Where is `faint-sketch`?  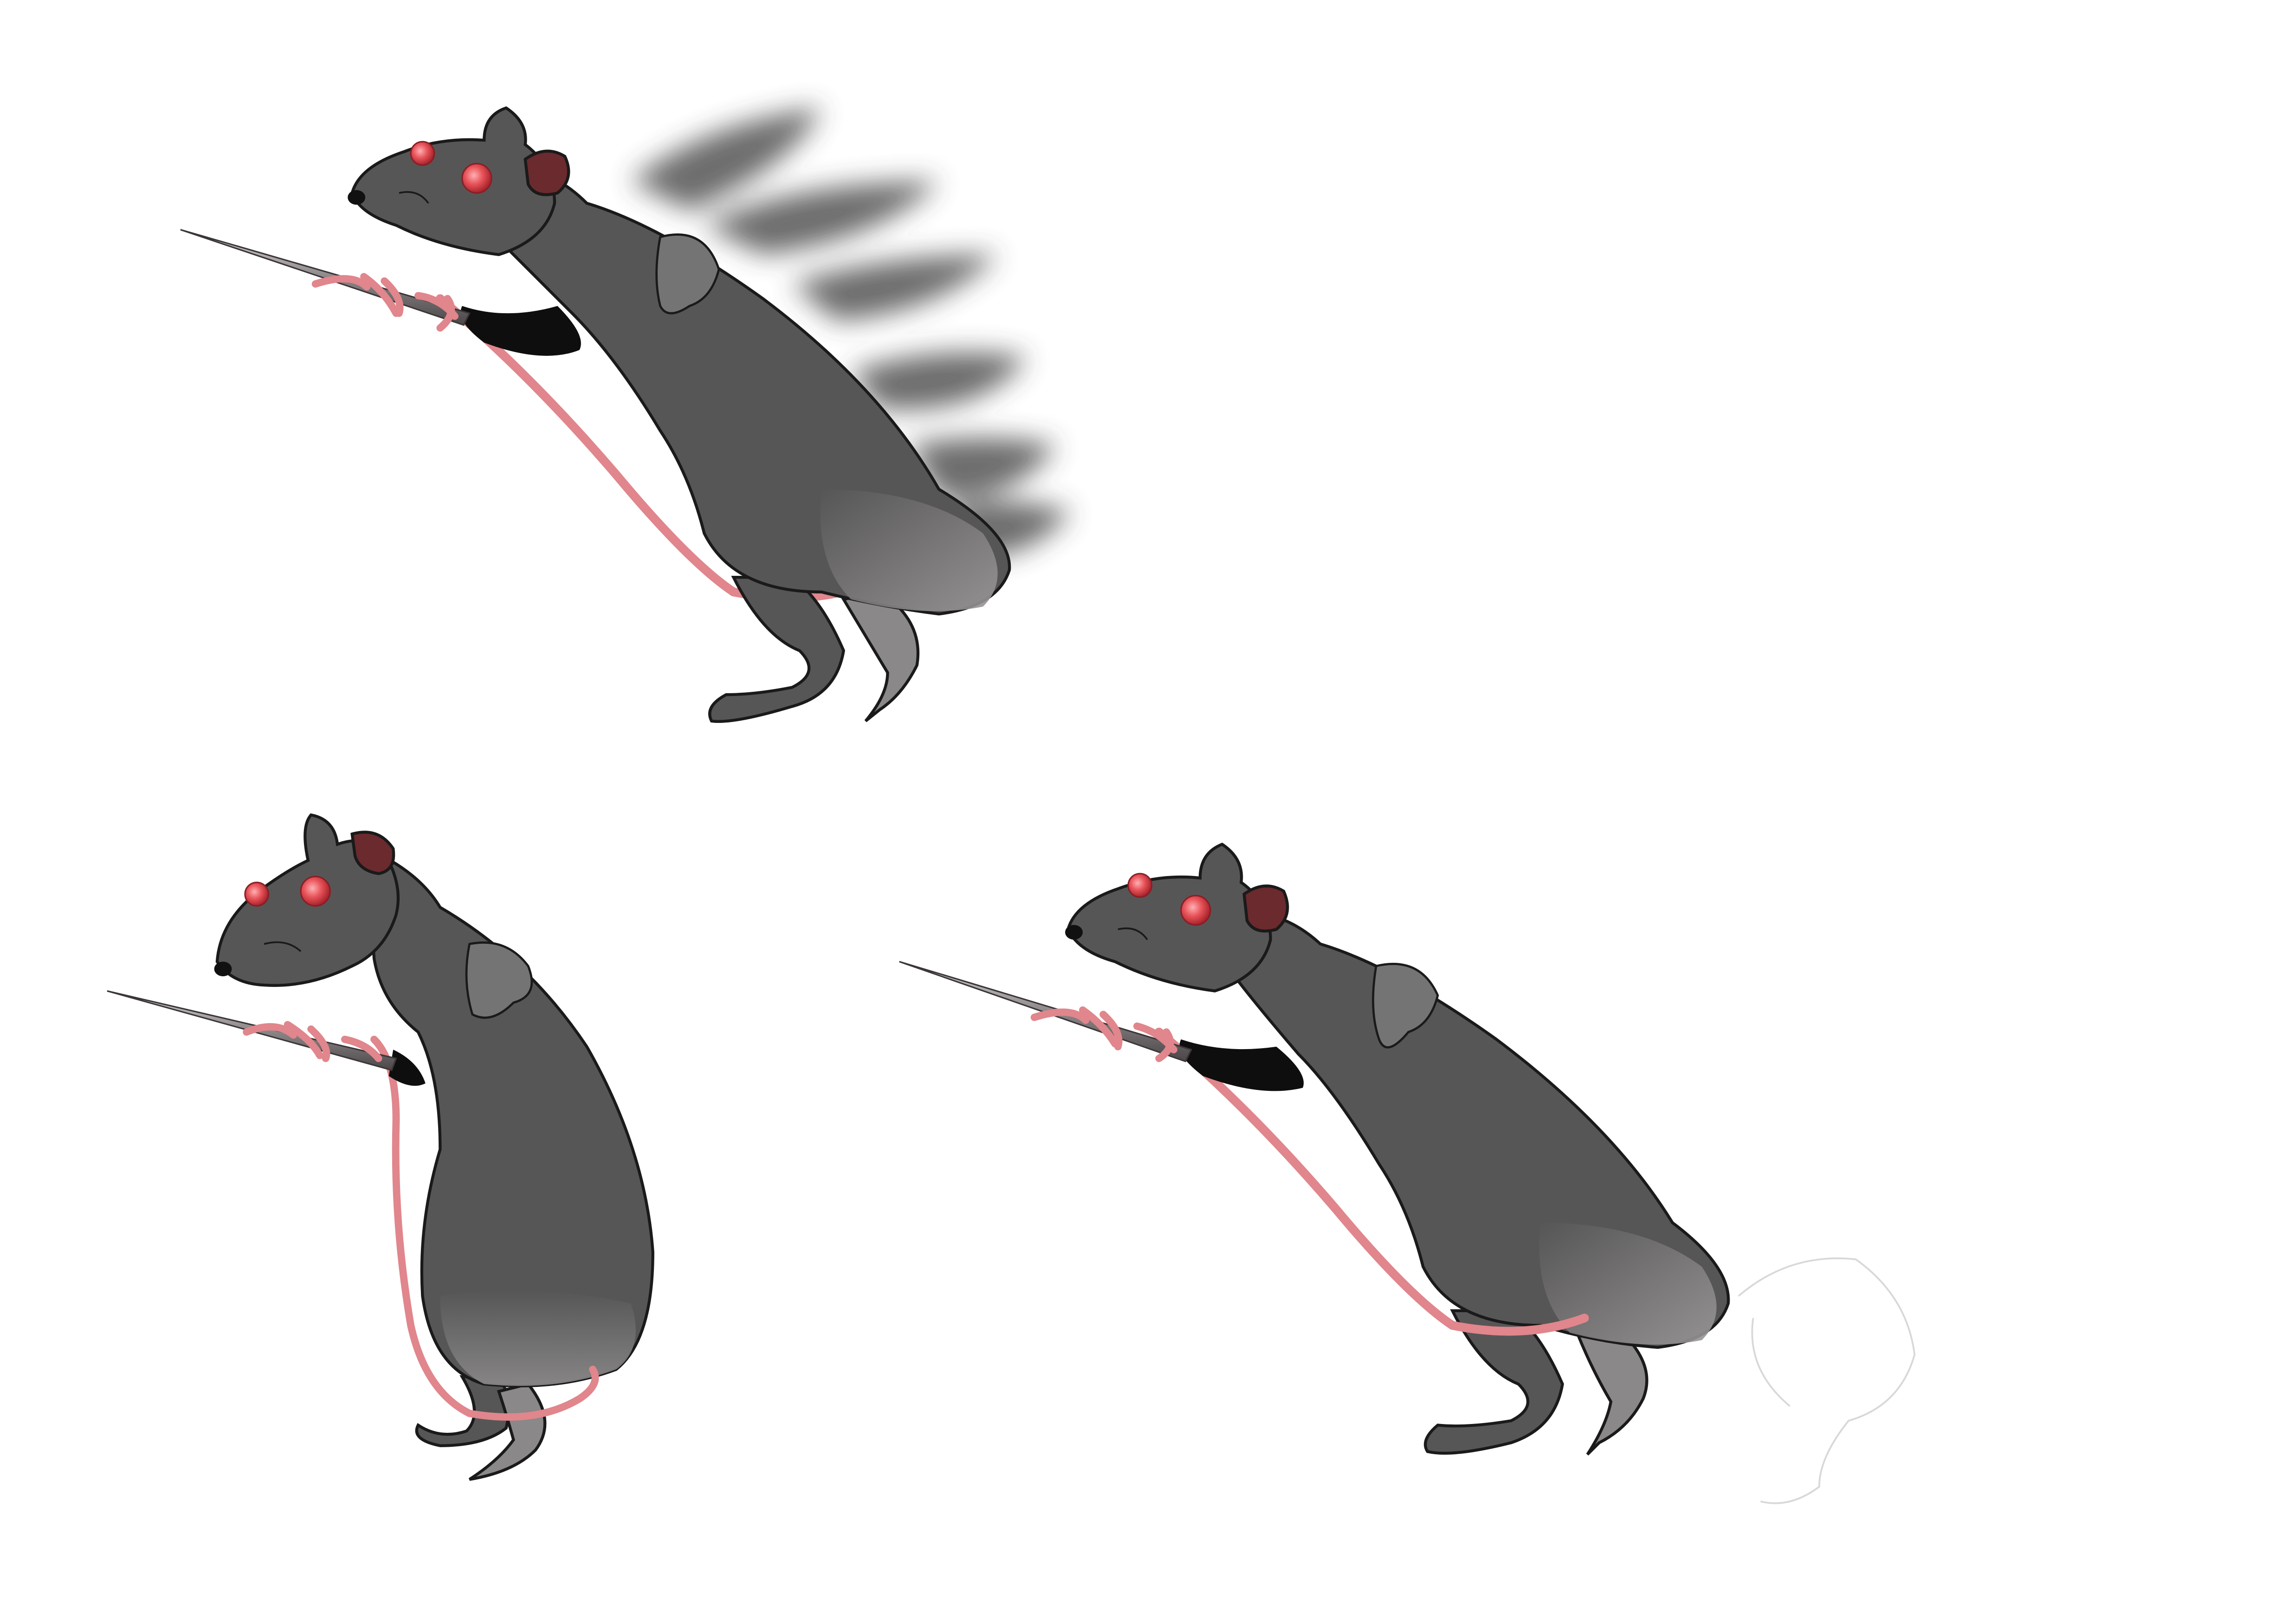 faint-sketch is located at coordinates (1827, 1381).